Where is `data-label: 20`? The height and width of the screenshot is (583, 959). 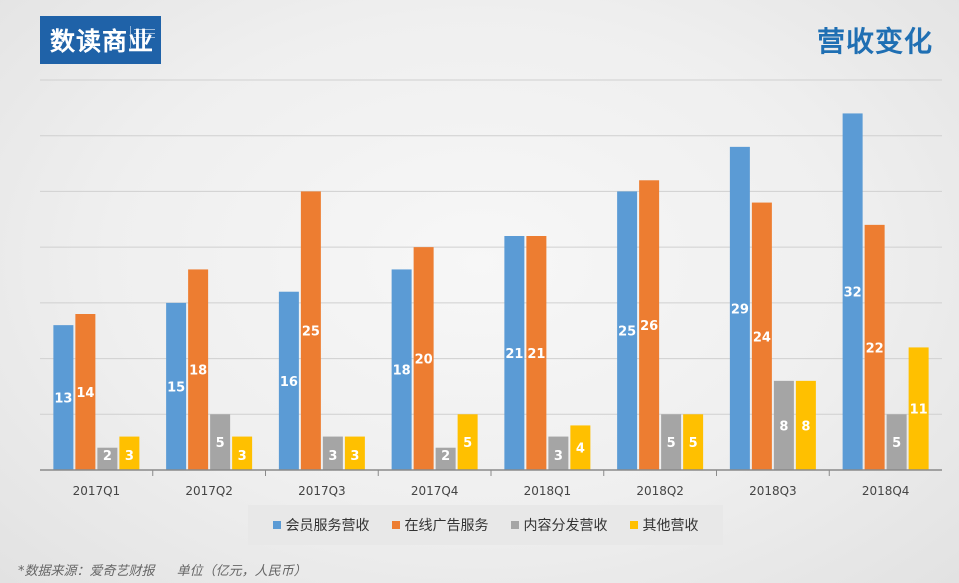
data-label: 20 is located at coordinates (424, 360).